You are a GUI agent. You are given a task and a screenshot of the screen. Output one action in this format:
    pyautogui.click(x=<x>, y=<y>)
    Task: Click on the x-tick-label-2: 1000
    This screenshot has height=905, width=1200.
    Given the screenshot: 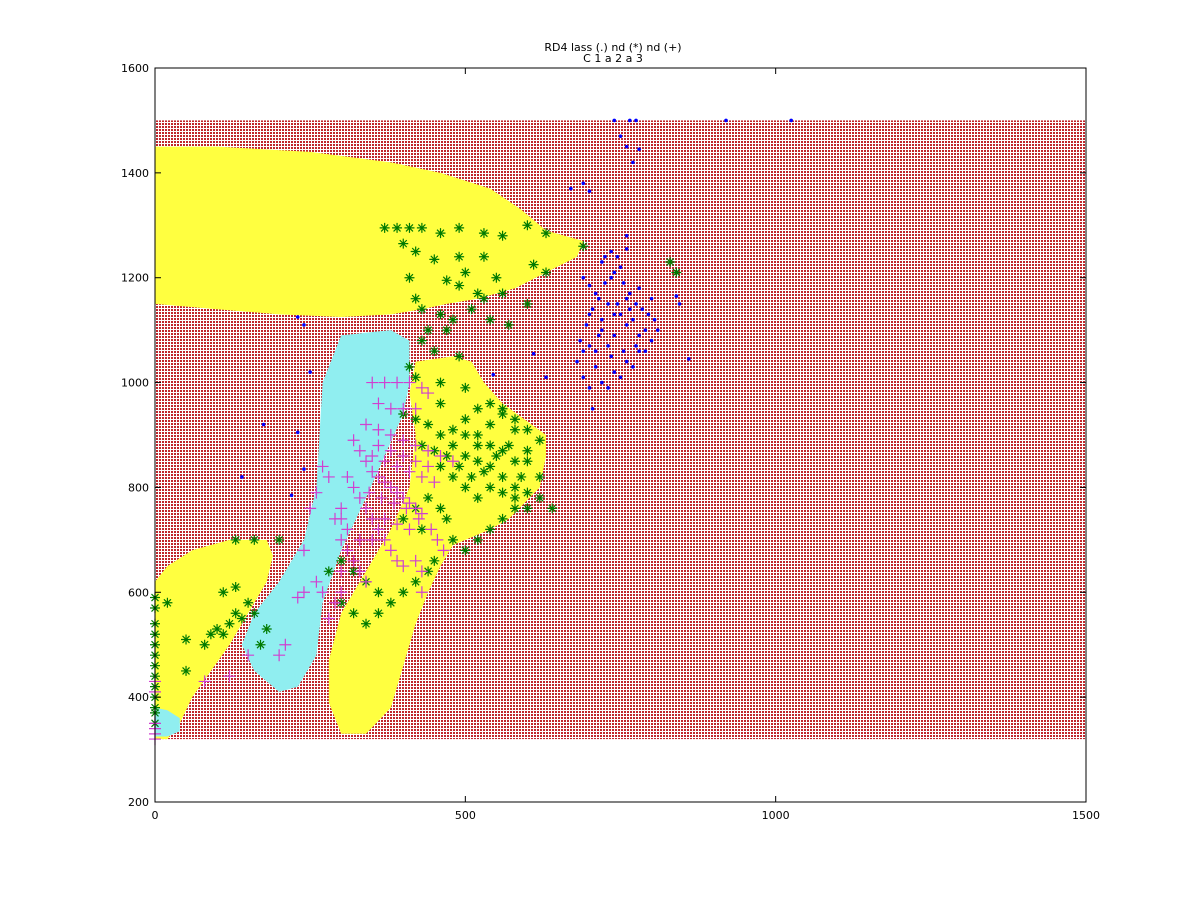 What is the action you would take?
    pyautogui.click(x=776, y=815)
    